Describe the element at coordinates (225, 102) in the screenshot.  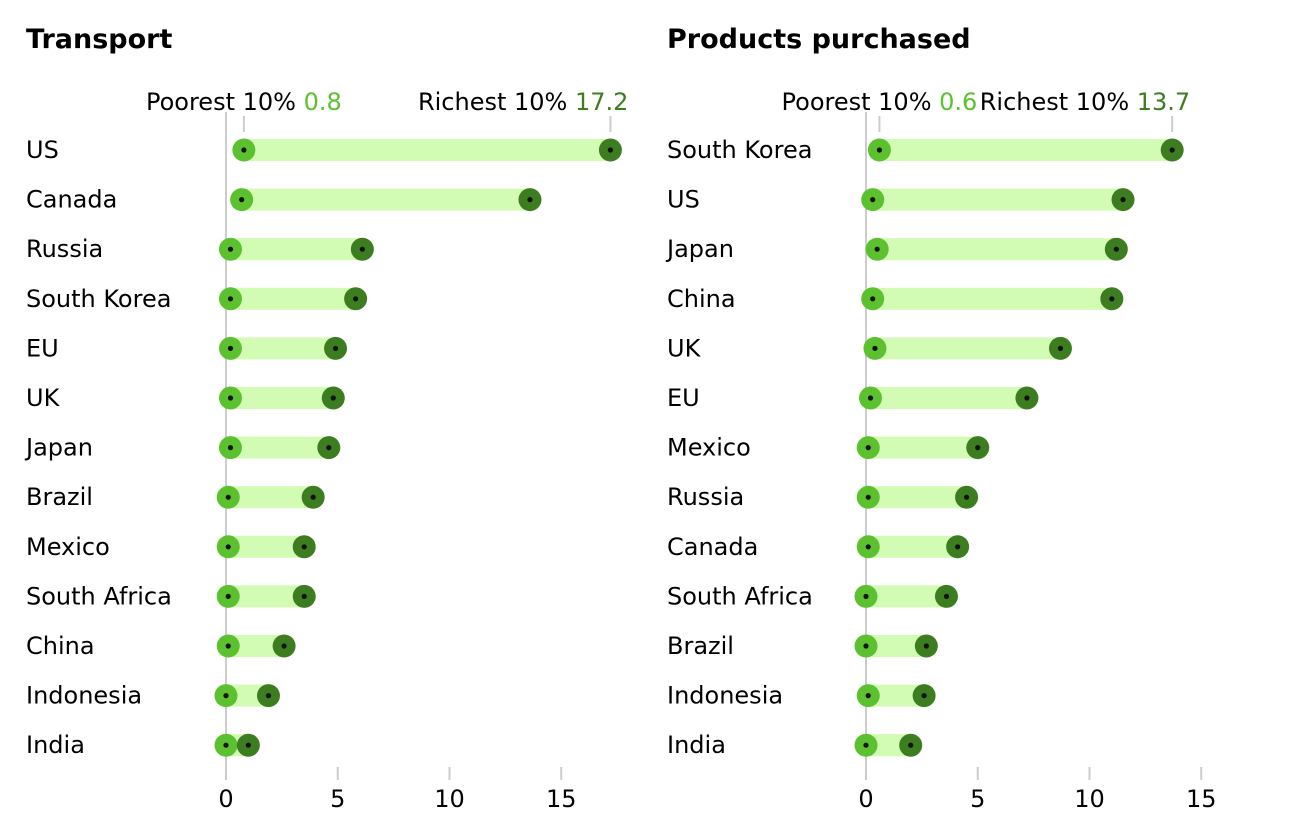
I see `legend-poorest-label: Poorest 10%` at that location.